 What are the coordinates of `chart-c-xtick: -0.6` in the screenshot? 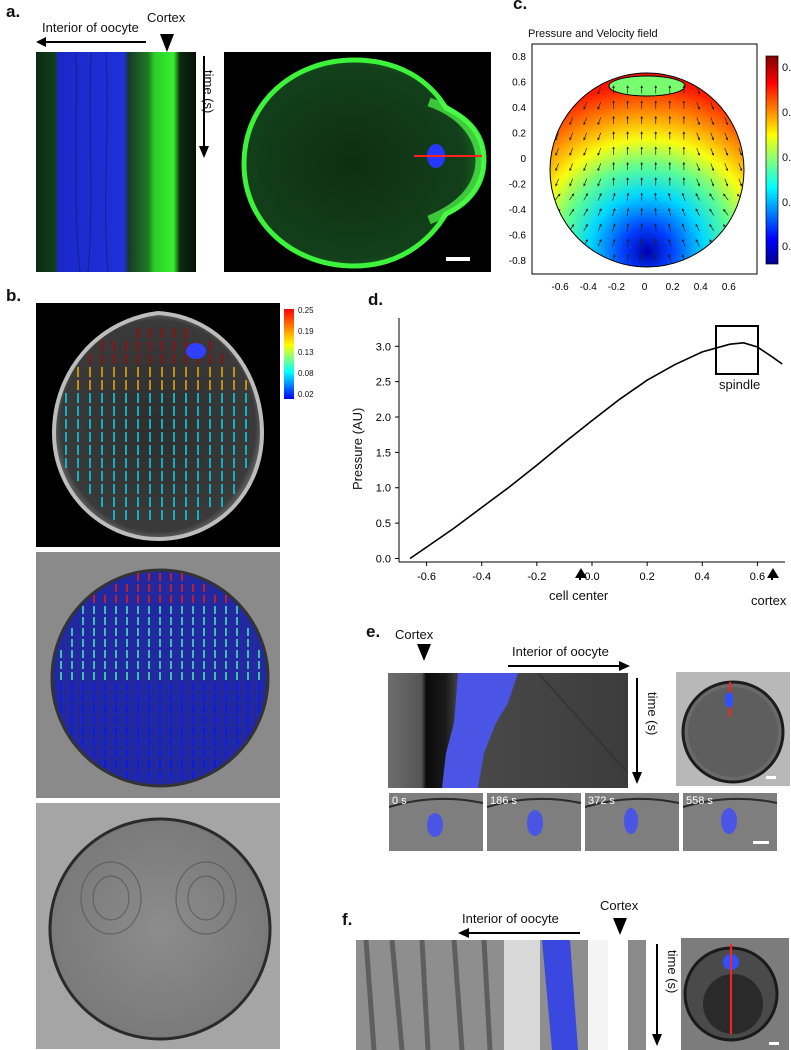 It's located at (561, 287).